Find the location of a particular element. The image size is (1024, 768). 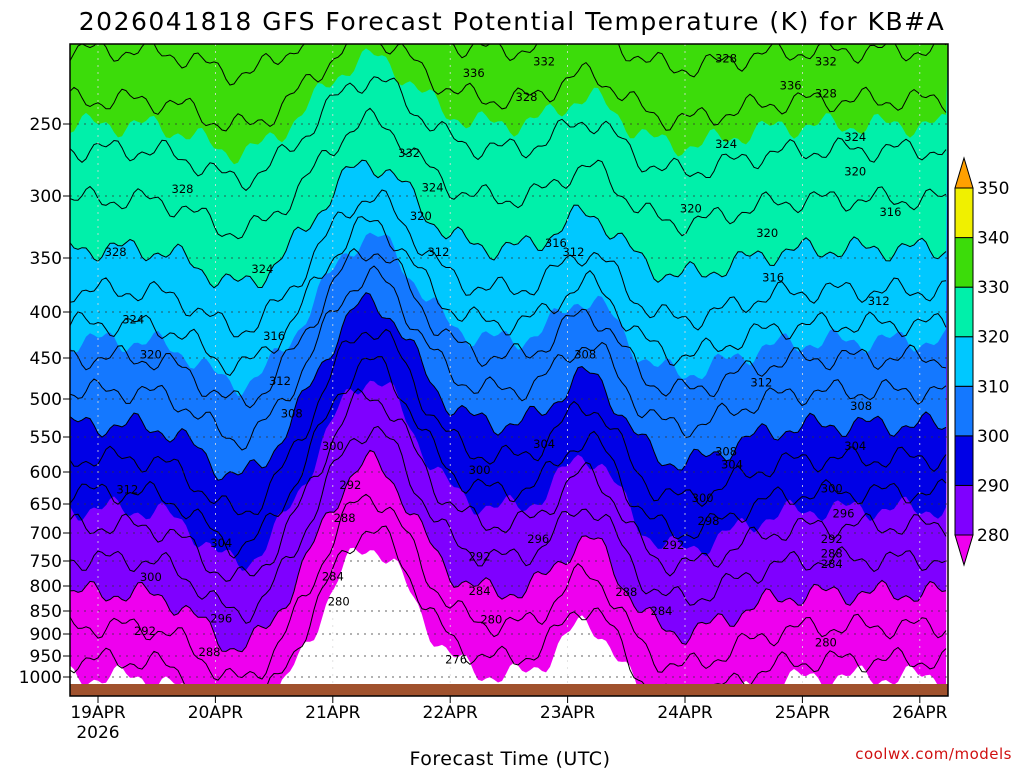

y-tick-label: 500 is located at coordinates (46, 400).